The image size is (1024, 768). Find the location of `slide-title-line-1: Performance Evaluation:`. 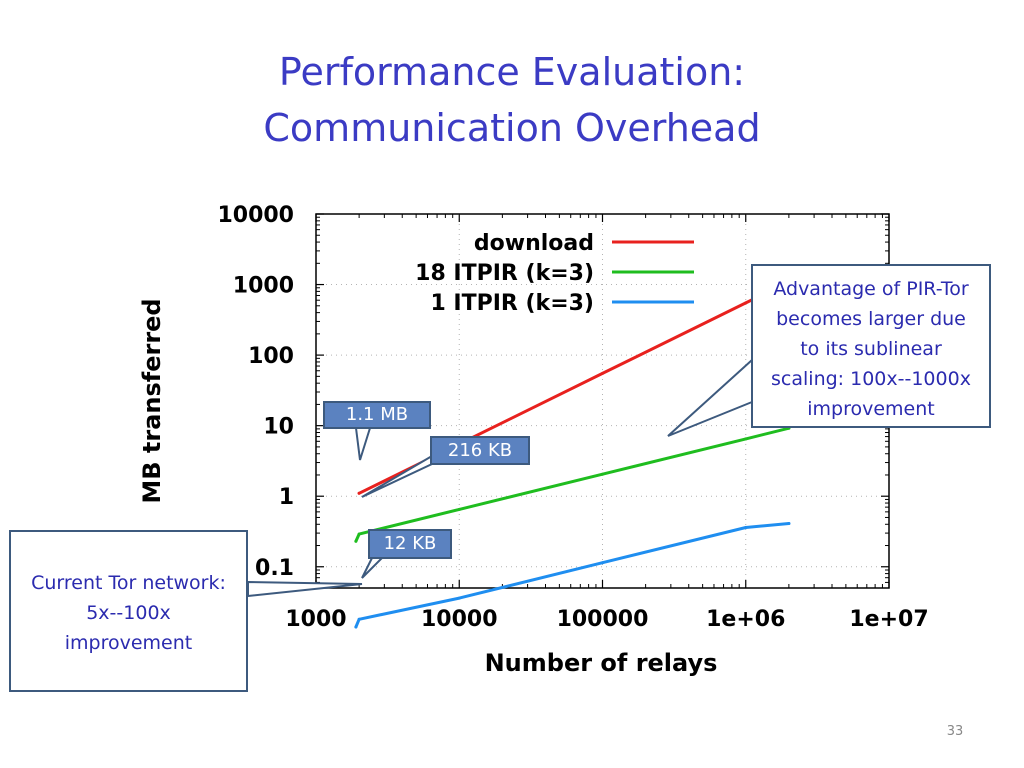

slide-title-line-1: Performance Evaluation: is located at coordinates (512, 72).